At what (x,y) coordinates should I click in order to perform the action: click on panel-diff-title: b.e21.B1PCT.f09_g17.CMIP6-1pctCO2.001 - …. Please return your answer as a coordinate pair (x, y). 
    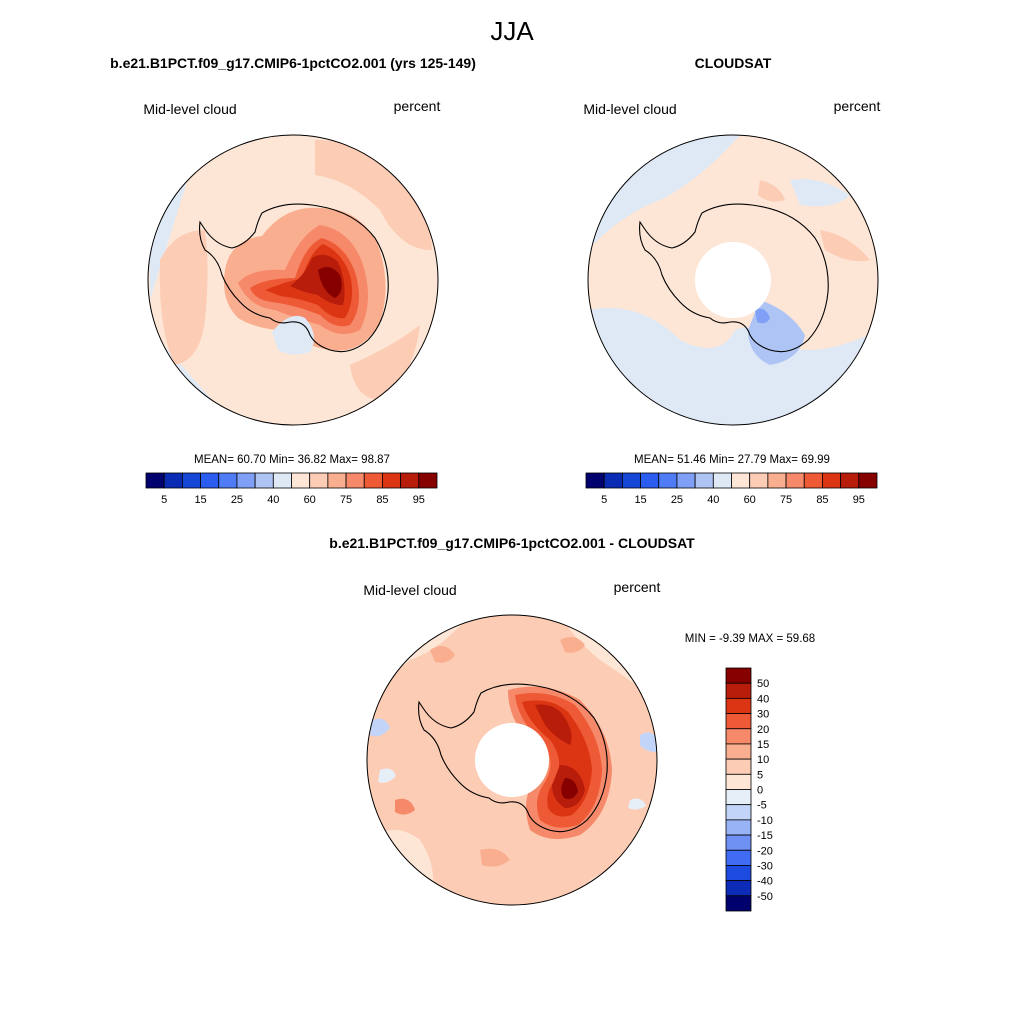
    Looking at the image, I should click on (512, 543).